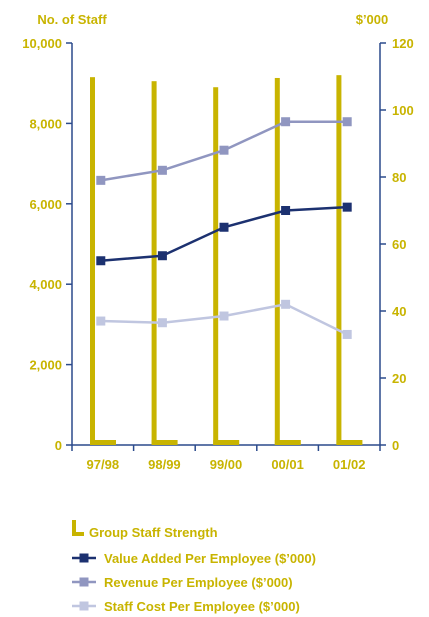 The height and width of the screenshot is (617, 429). I want to click on right-tick-label: 0, so click(395, 445).